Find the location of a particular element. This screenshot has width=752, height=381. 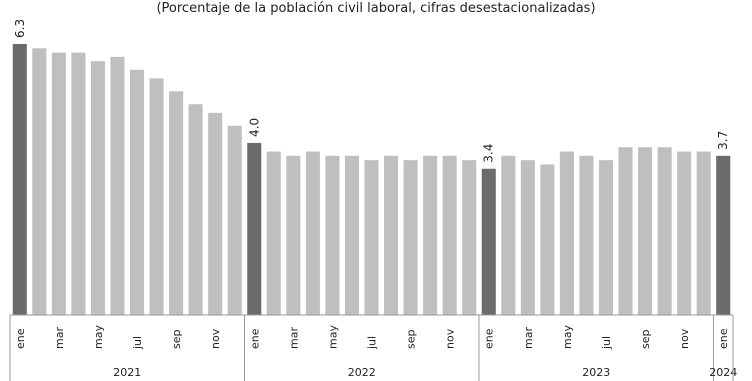

x-tick-label-26: mar is located at coordinates (528, 338).